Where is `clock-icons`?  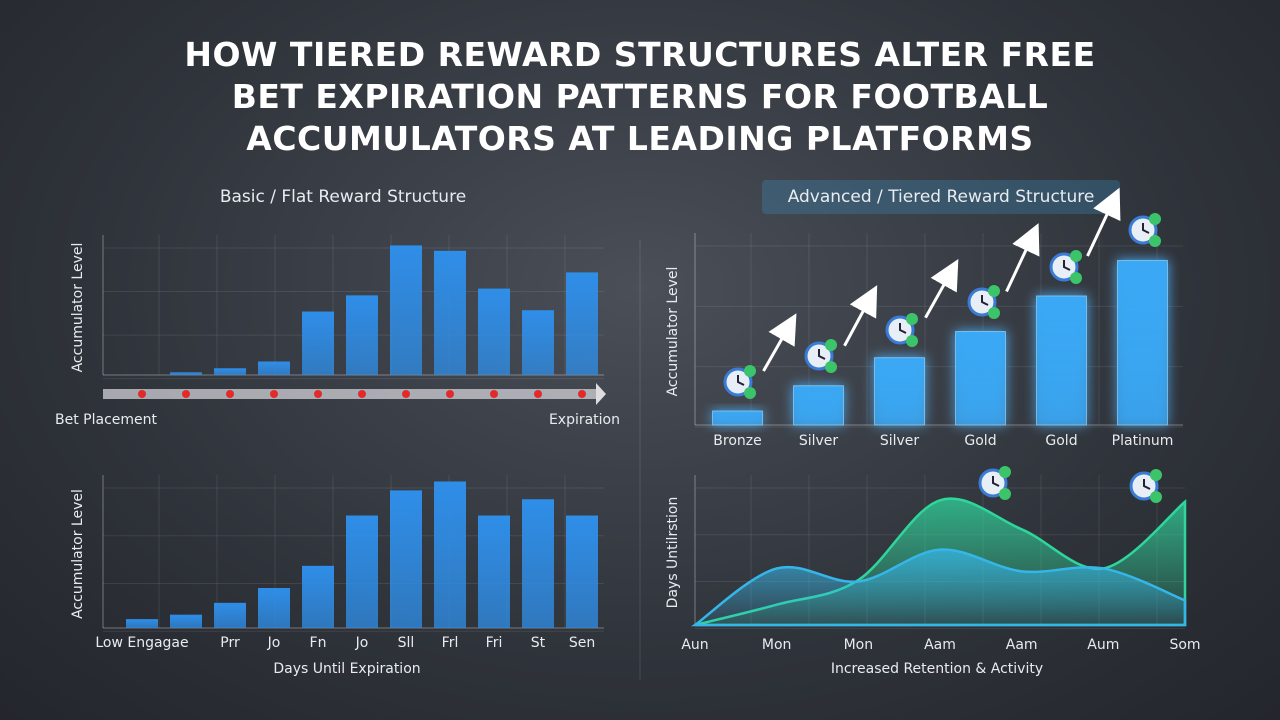 clock-icons is located at coordinates (942, 358).